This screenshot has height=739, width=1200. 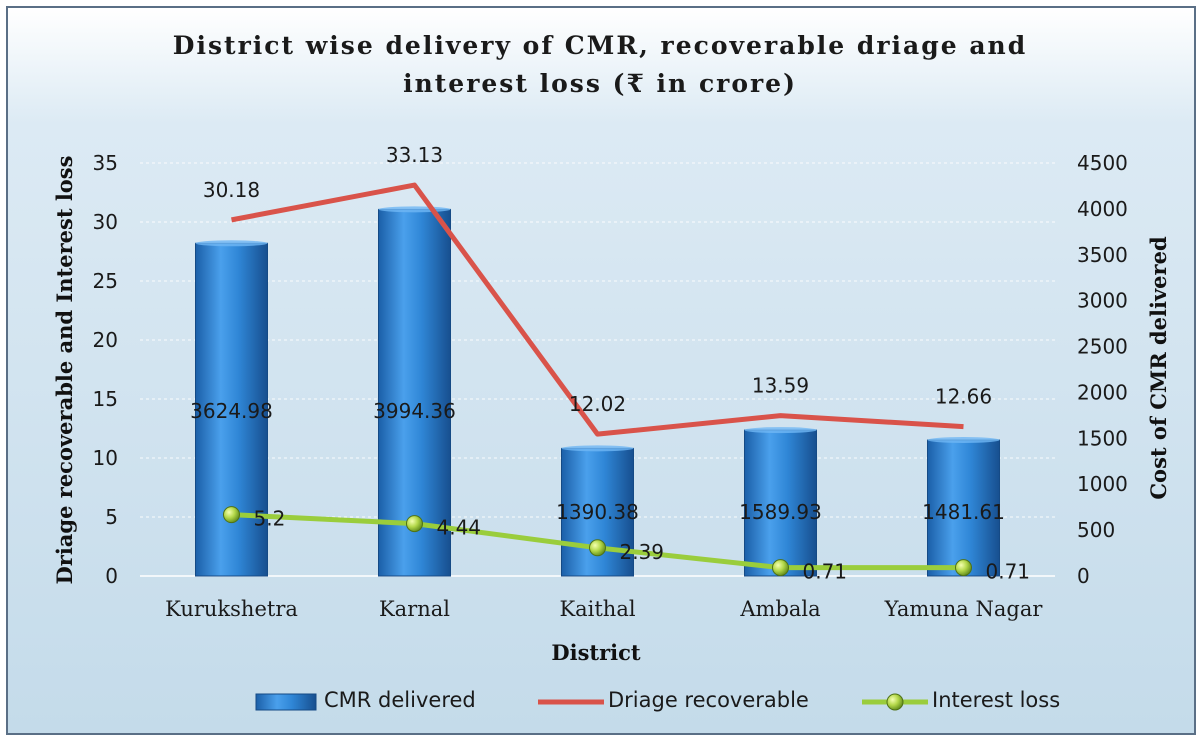 I want to click on x-tick-label: Ambala, so click(x=779, y=609).